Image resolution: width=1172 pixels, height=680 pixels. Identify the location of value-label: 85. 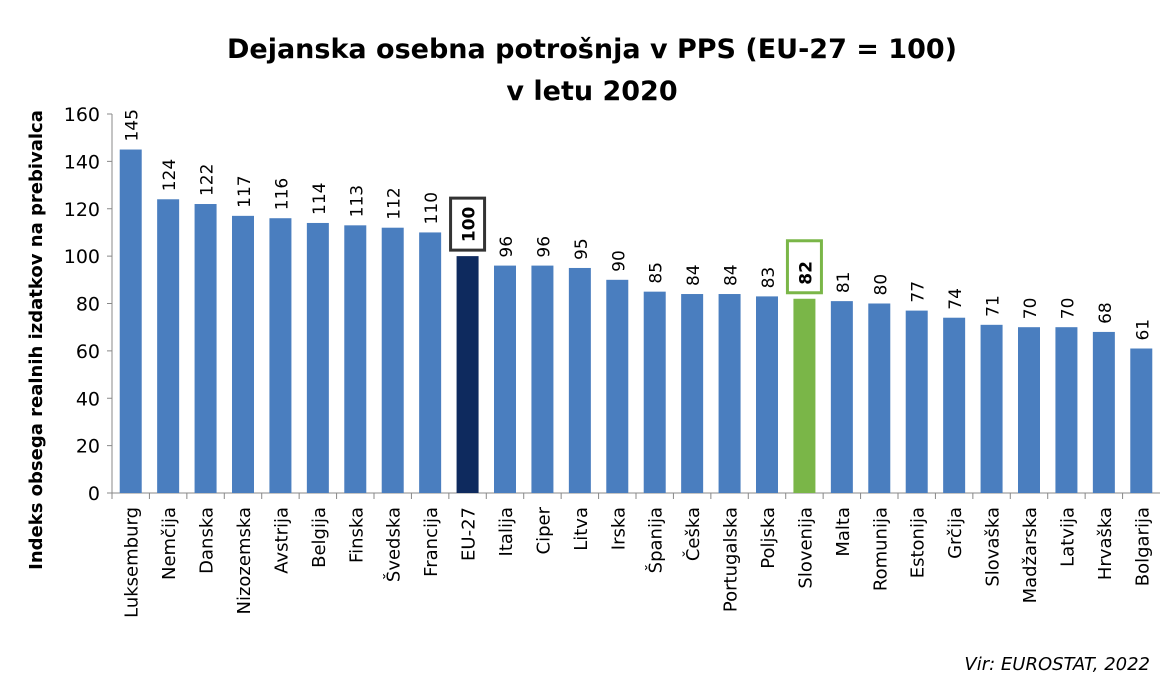
(657, 273).